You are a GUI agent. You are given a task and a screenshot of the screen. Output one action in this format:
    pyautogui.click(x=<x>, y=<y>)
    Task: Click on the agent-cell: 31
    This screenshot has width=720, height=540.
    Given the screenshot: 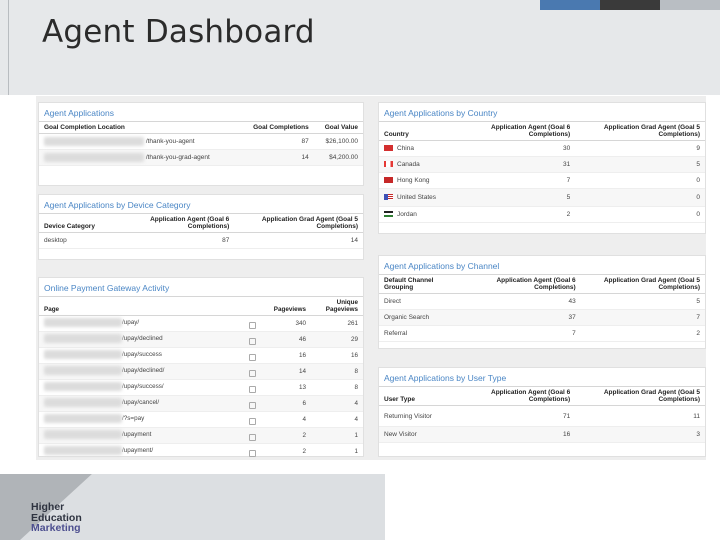 What is the action you would take?
    pyautogui.click(x=517, y=164)
    